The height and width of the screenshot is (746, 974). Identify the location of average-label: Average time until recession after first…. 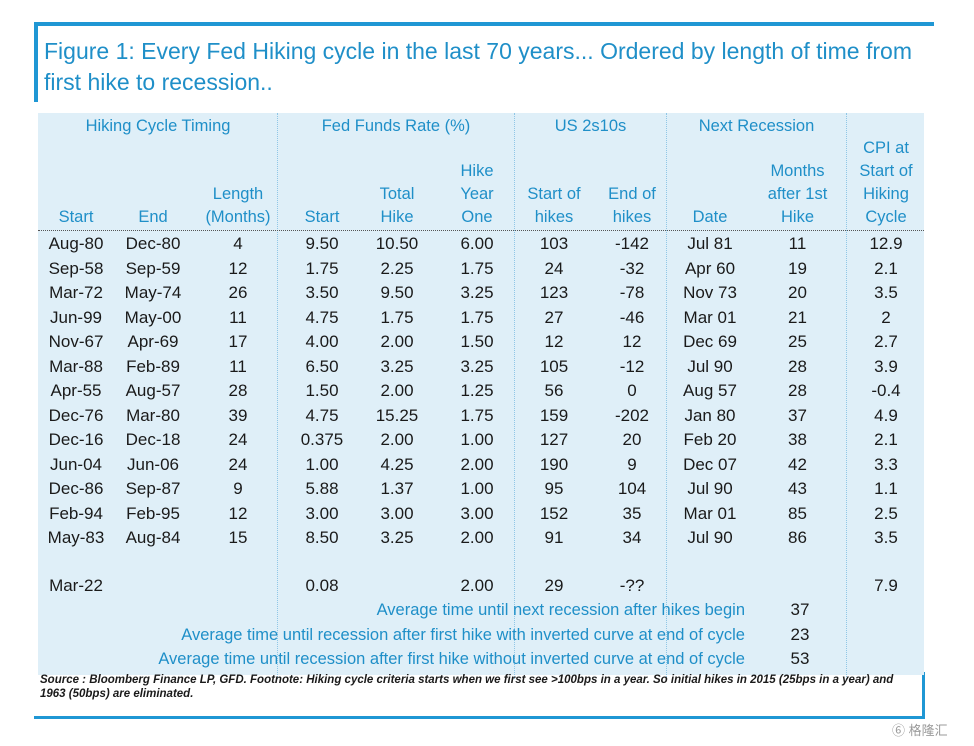
(463, 635).